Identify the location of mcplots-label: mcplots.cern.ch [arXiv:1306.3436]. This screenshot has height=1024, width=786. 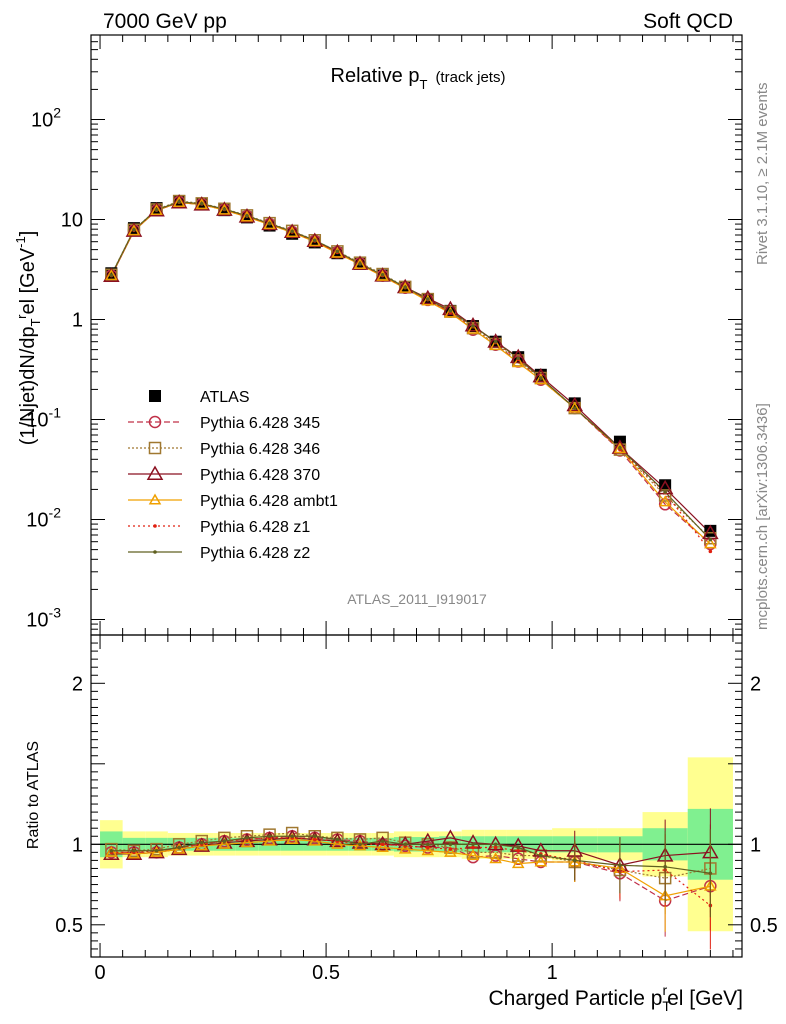
(762, 516).